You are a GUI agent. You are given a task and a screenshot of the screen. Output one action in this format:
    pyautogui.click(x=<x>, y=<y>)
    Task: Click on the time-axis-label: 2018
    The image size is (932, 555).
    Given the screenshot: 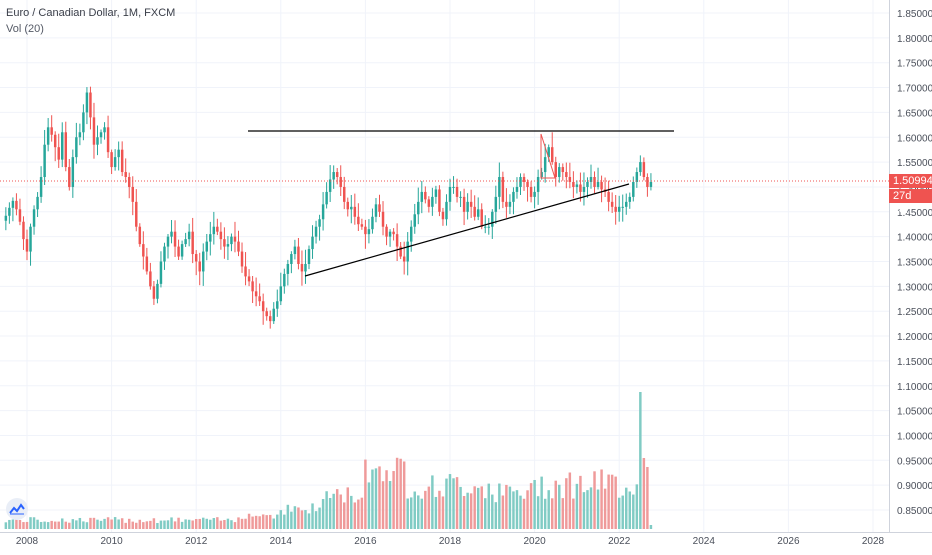 What is the action you would take?
    pyautogui.click(x=450, y=541)
    